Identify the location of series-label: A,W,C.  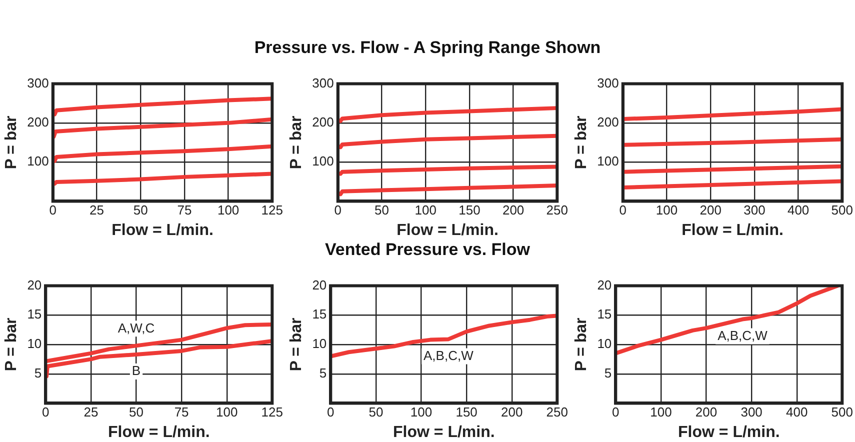
(136, 328).